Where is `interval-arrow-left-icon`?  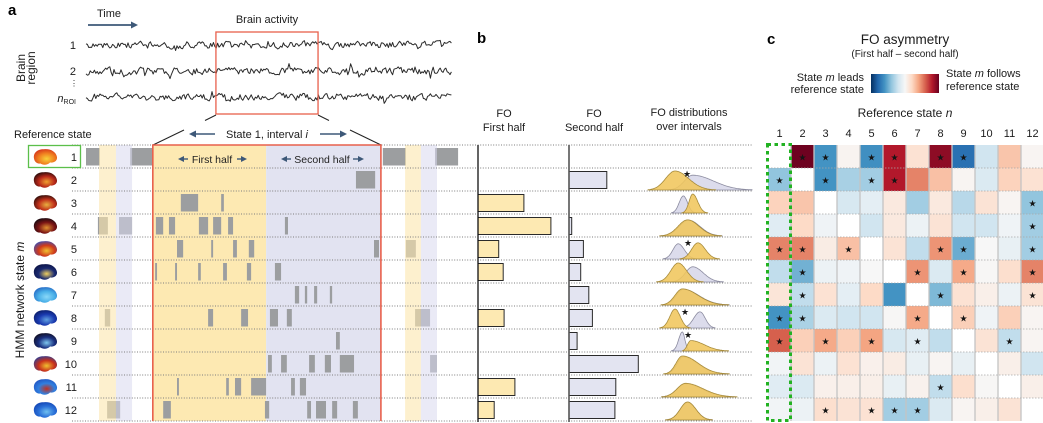
interval-arrow-left-icon is located at coordinates (202, 134).